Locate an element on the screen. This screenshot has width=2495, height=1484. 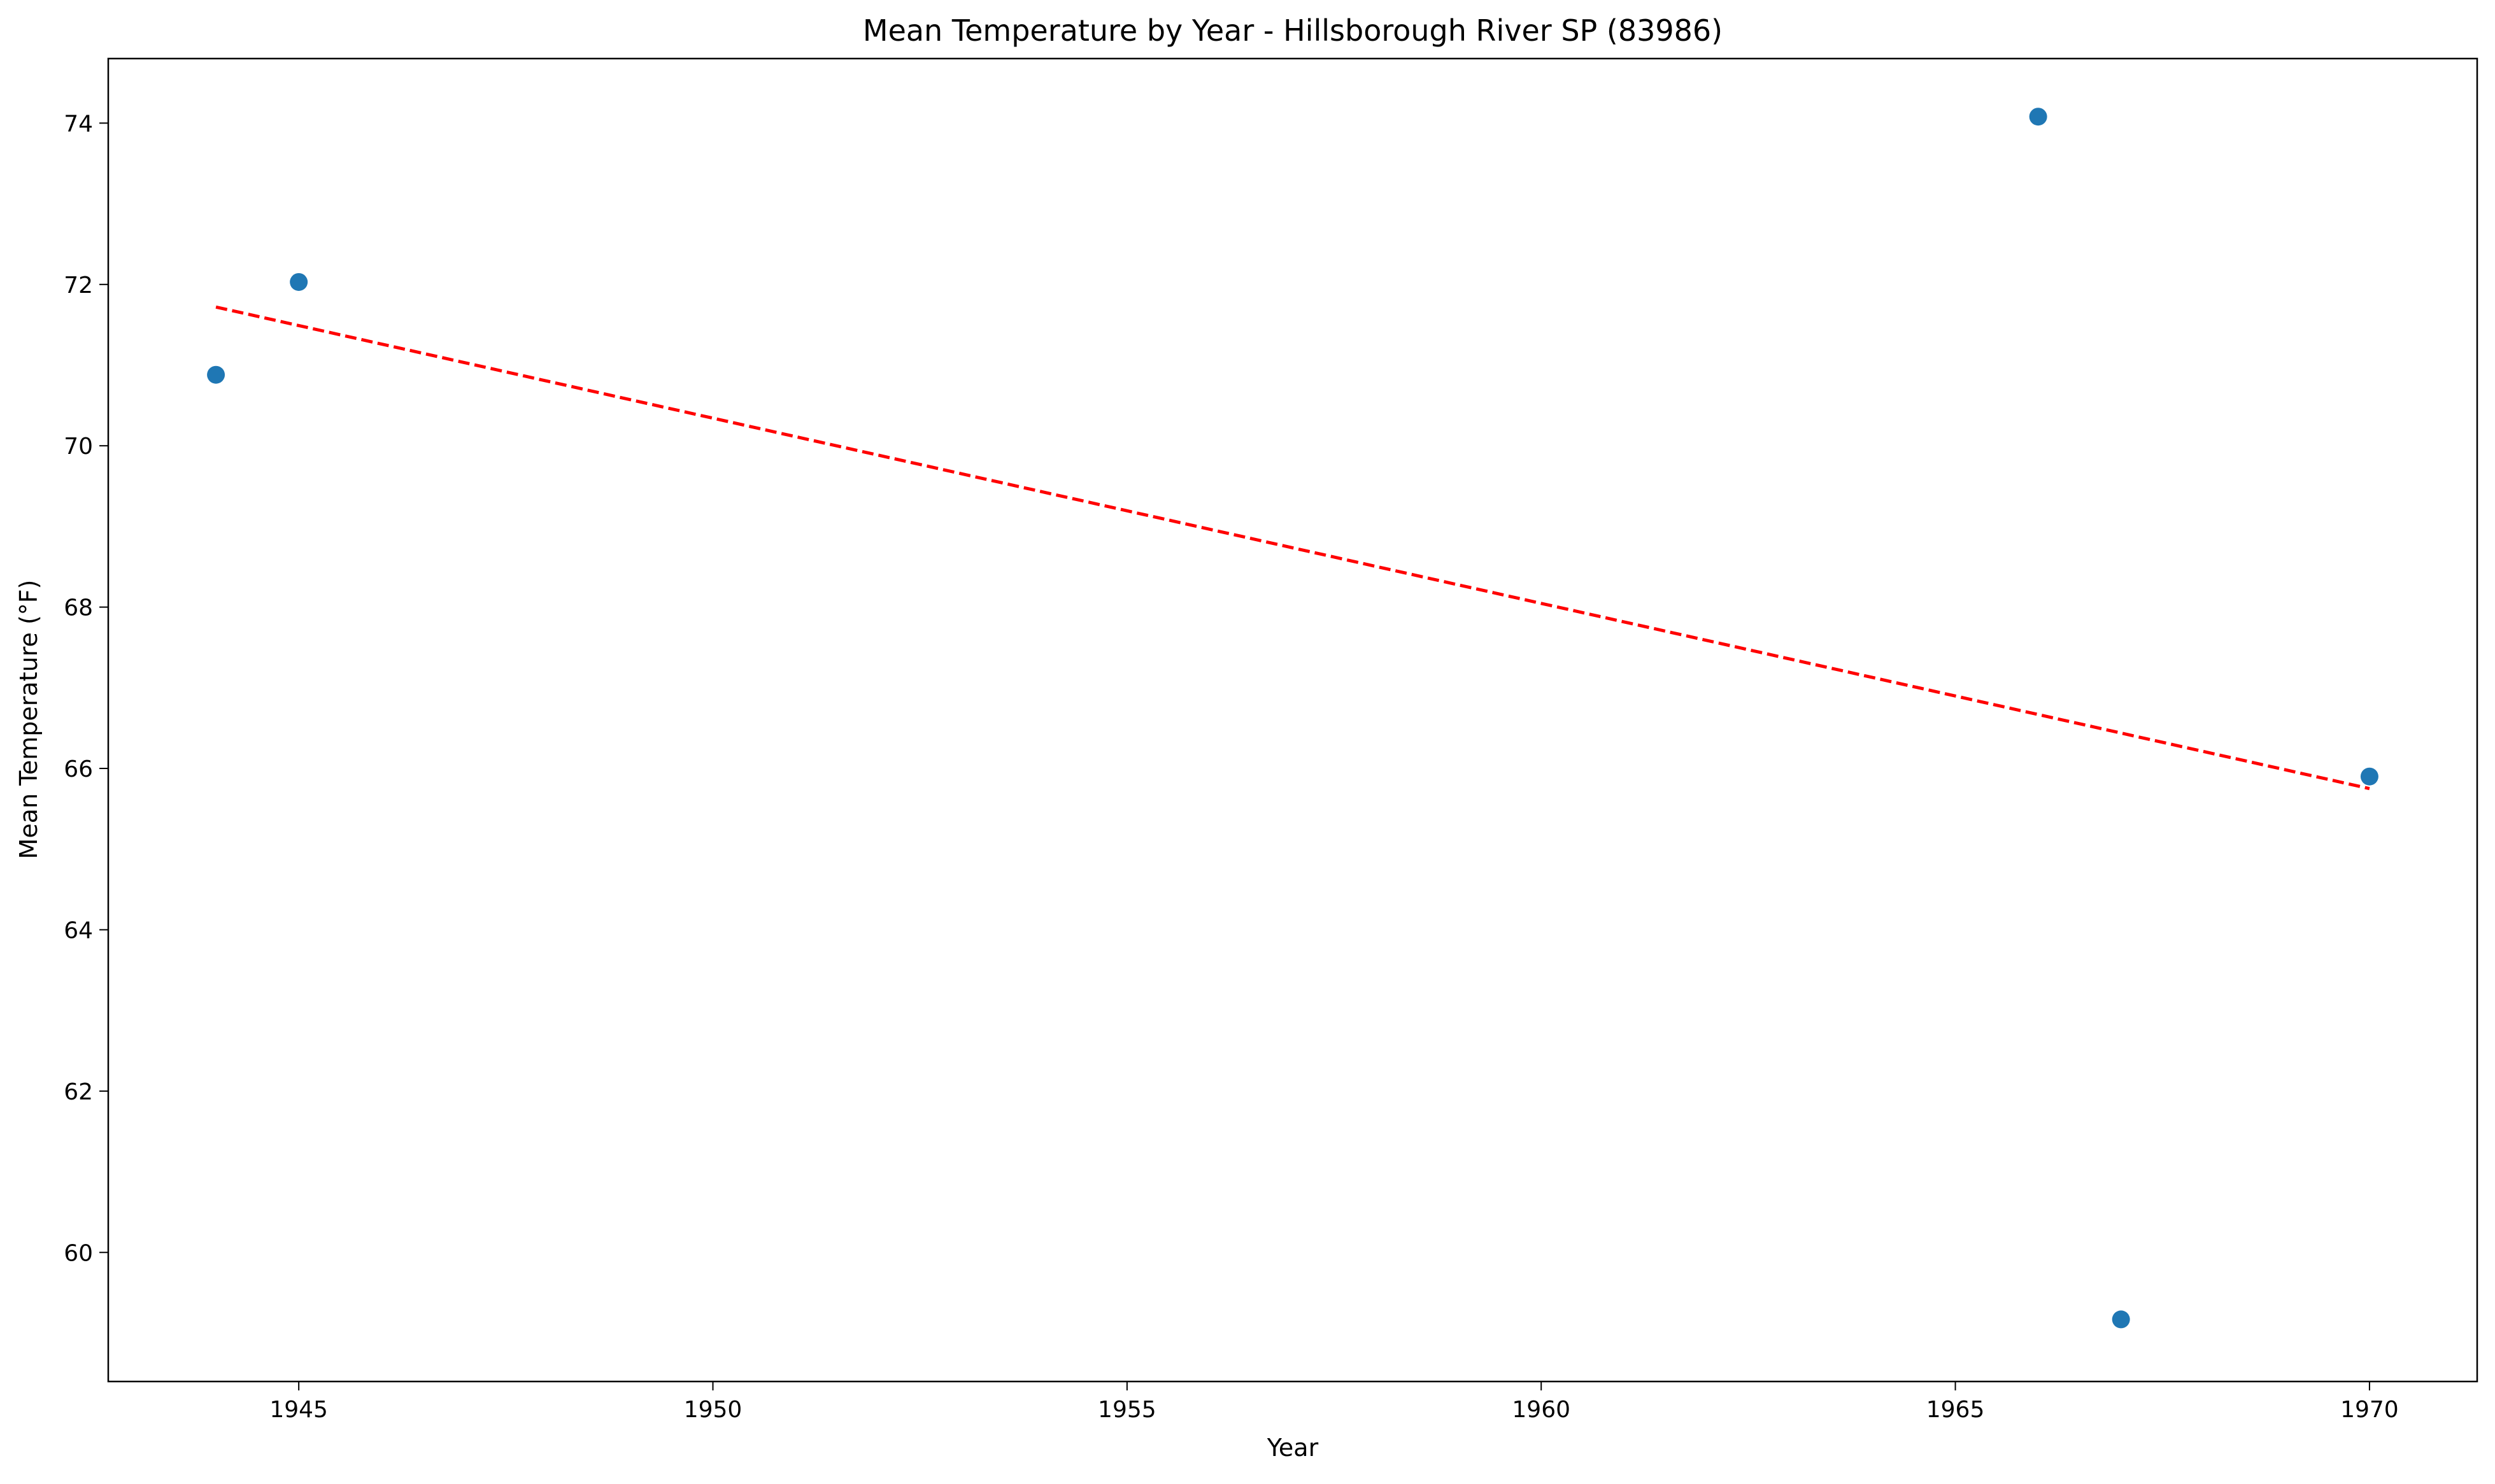
y-axis-label: Mean Temperature (°F) is located at coordinates (29, 719).